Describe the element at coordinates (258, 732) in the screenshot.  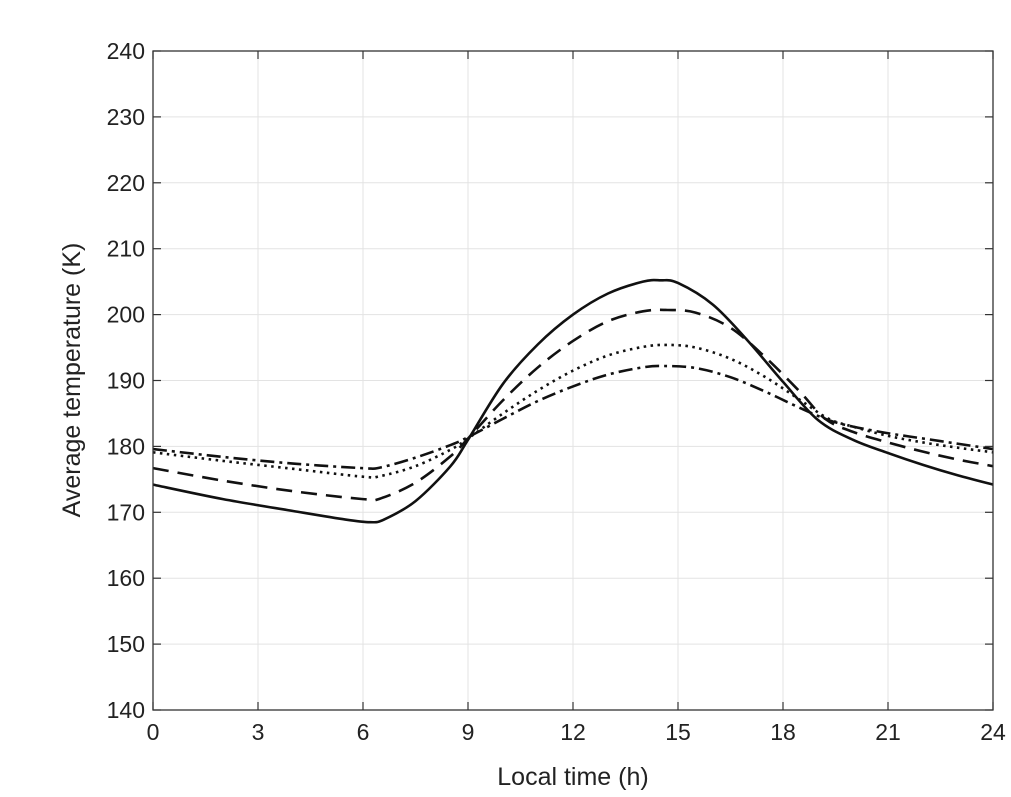
I see `x-tick-label: 3` at that location.